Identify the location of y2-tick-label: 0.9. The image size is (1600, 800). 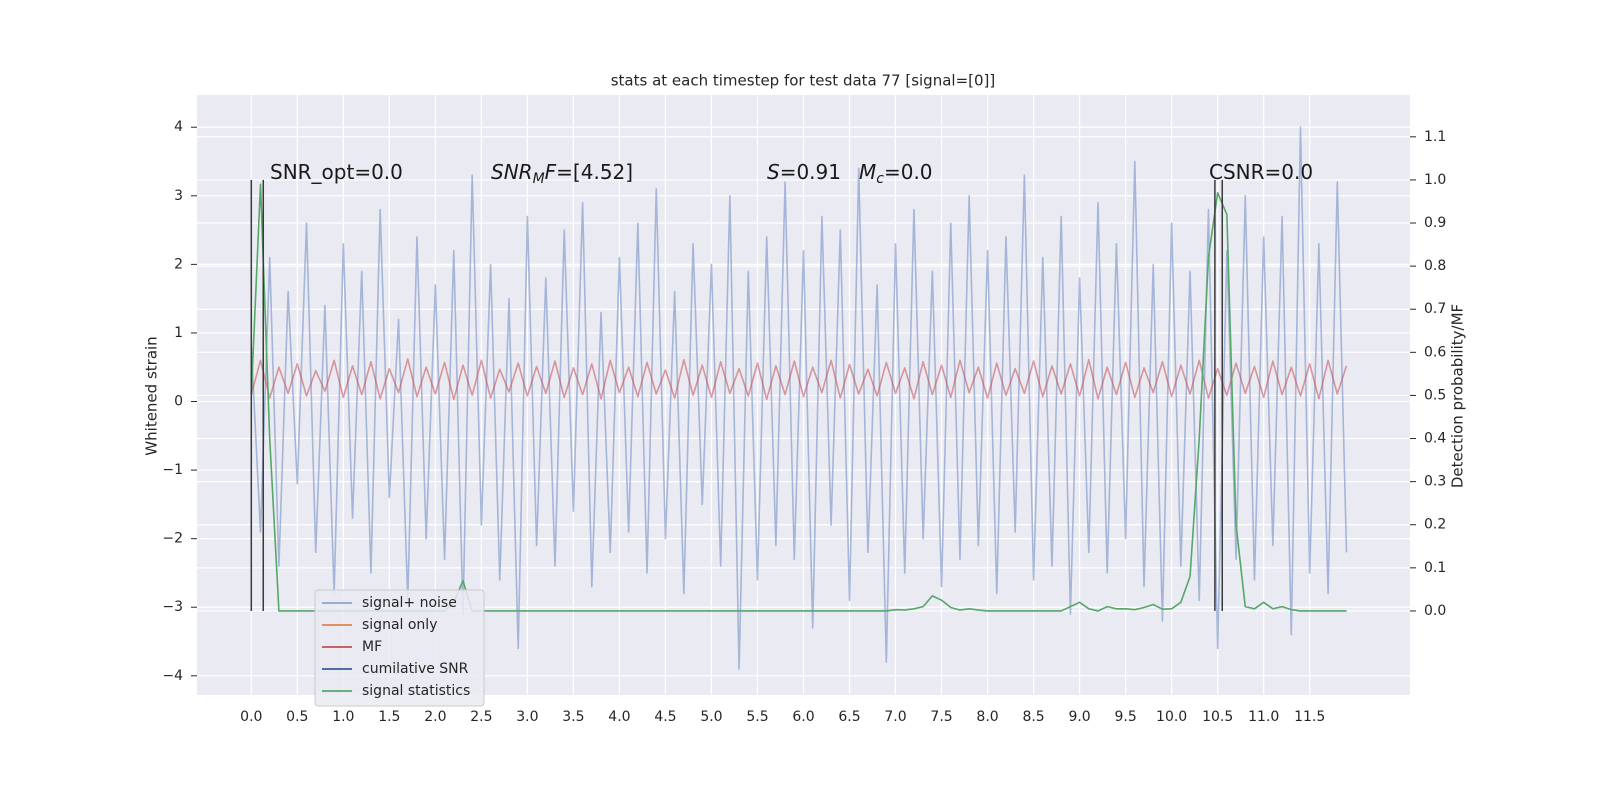
(1435, 223).